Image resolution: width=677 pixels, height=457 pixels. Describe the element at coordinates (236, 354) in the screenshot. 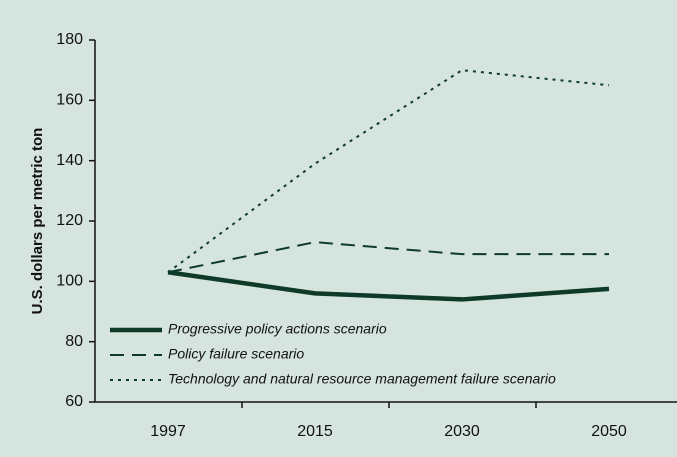

I see `legend-label: Policy failure scenario` at that location.